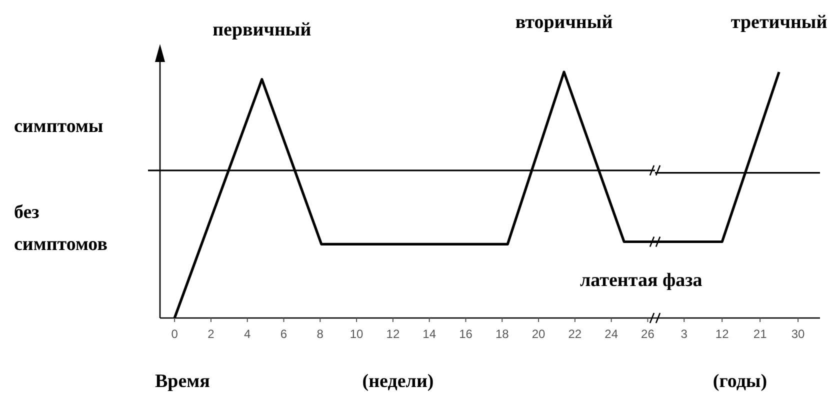 Image resolution: width=834 pixels, height=410 pixels. Describe the element at coordinates (564, 22) in the screenshot. I see `annotation: вторичный` at that location.